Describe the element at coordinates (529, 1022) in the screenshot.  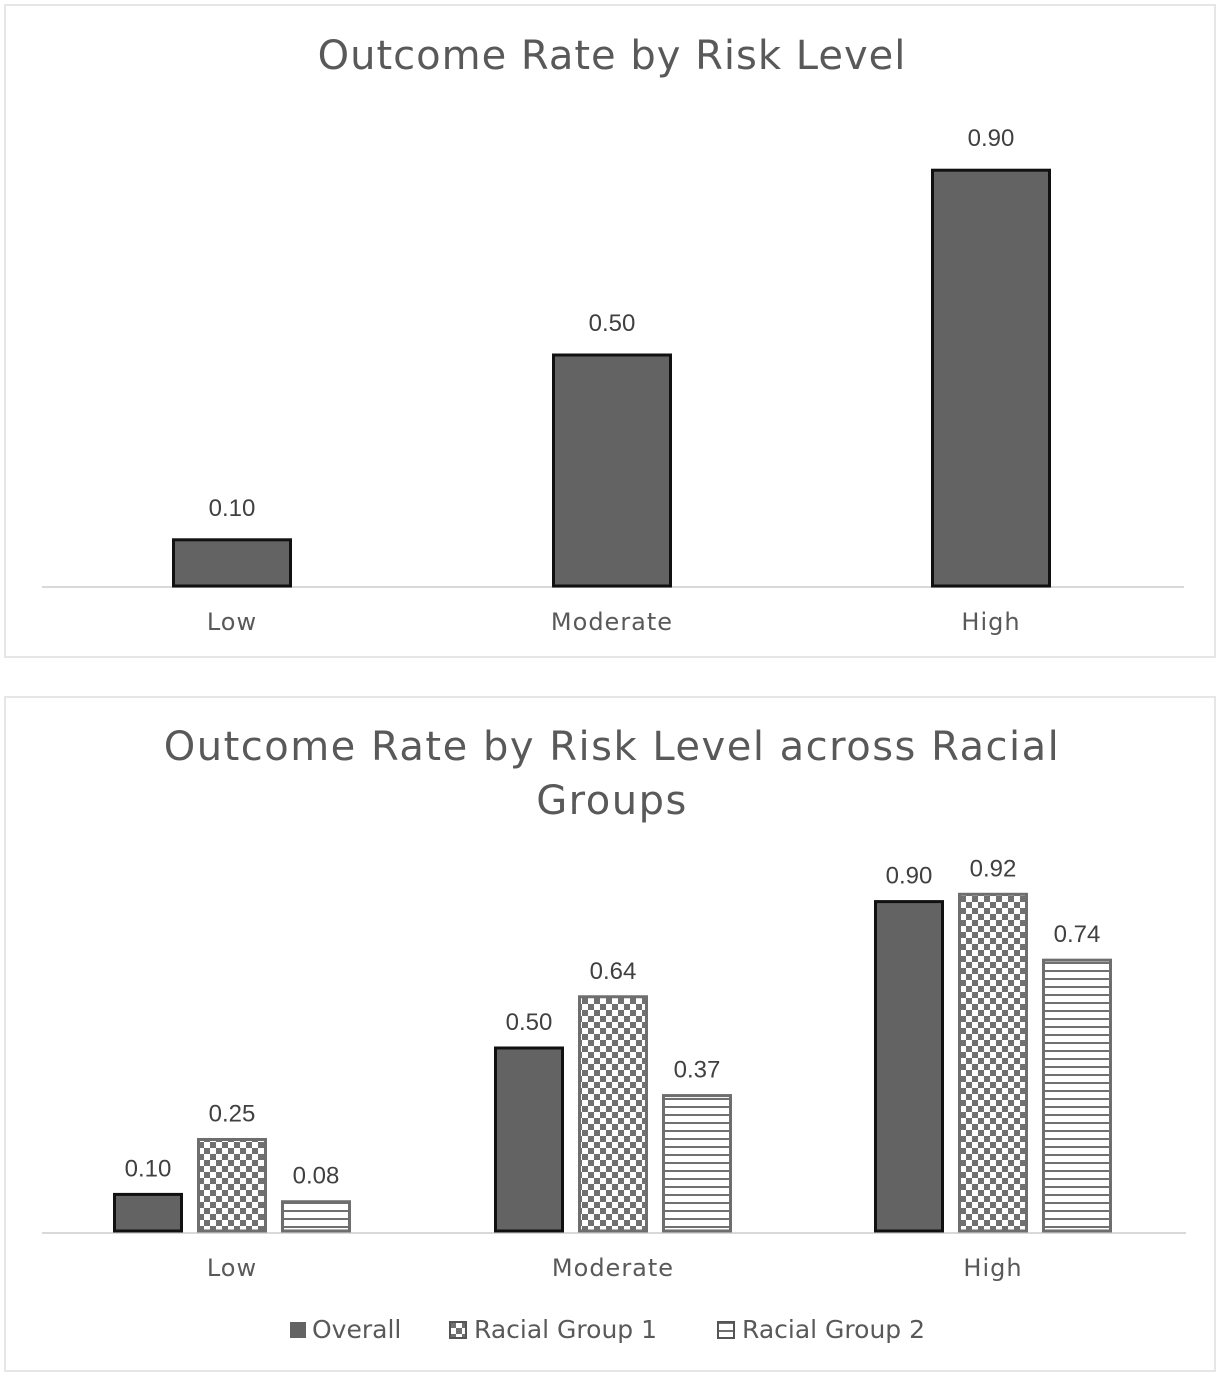
I see `data-label-moderate-overall: 0.50` at that location.